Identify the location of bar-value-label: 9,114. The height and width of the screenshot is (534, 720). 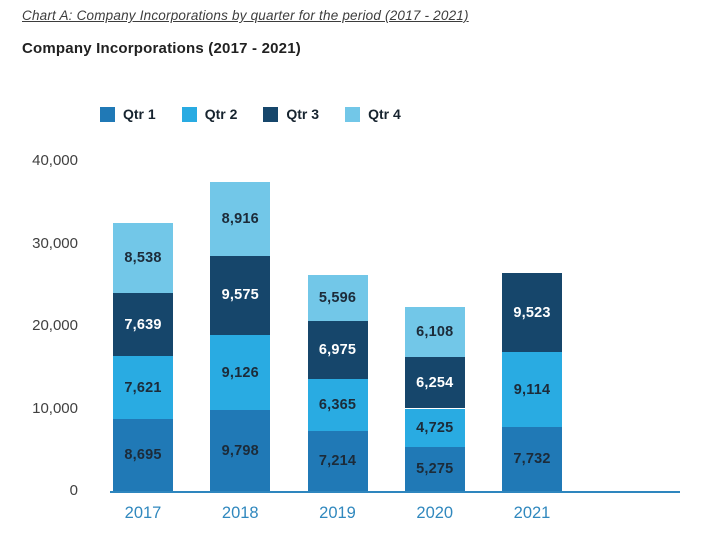
(532, 389).